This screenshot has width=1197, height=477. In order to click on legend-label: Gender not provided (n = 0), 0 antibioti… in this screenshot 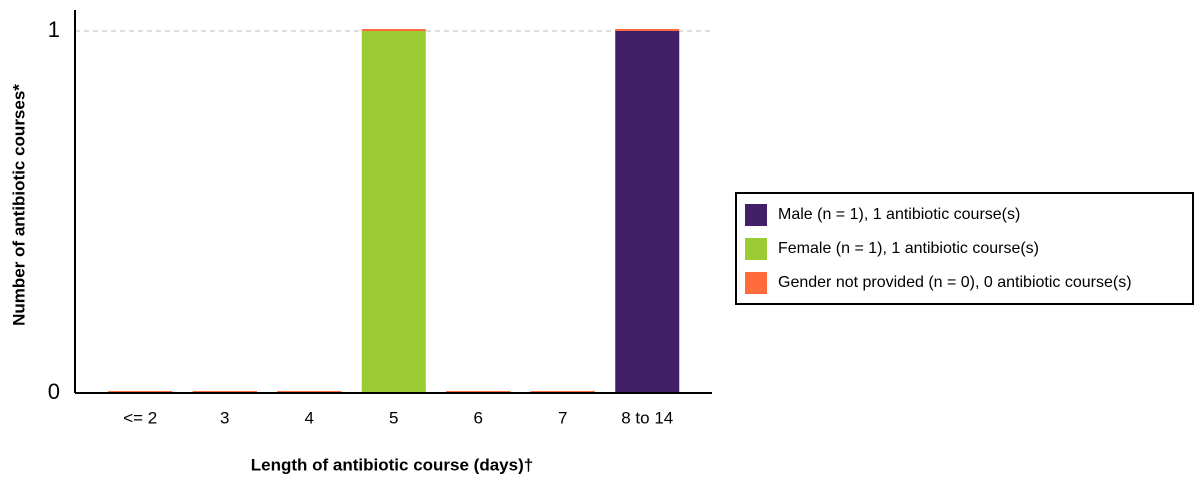, I will do `click(955, 282)`.